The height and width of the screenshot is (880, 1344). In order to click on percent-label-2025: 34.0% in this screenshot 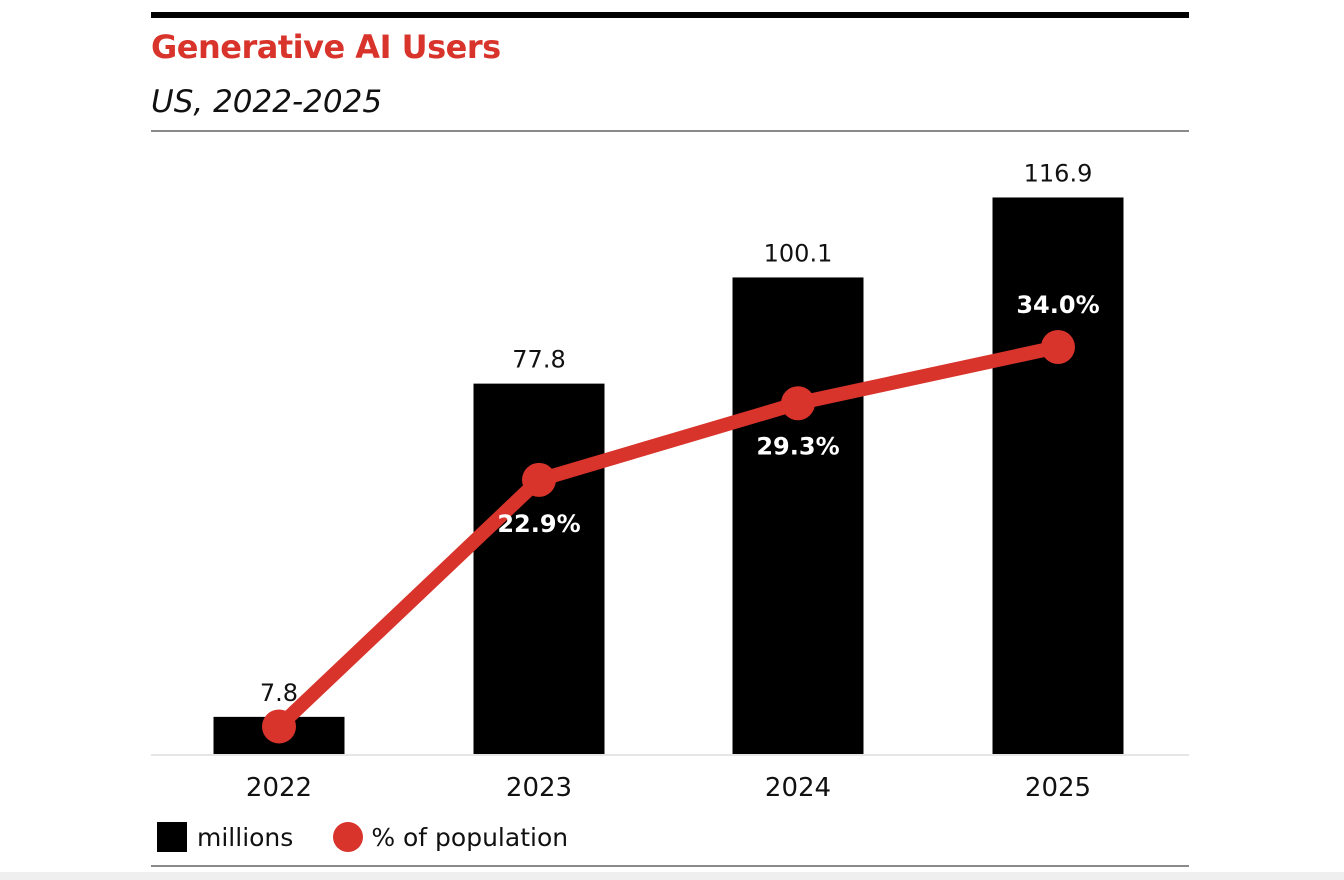, I will do `click(1057, 305)`.